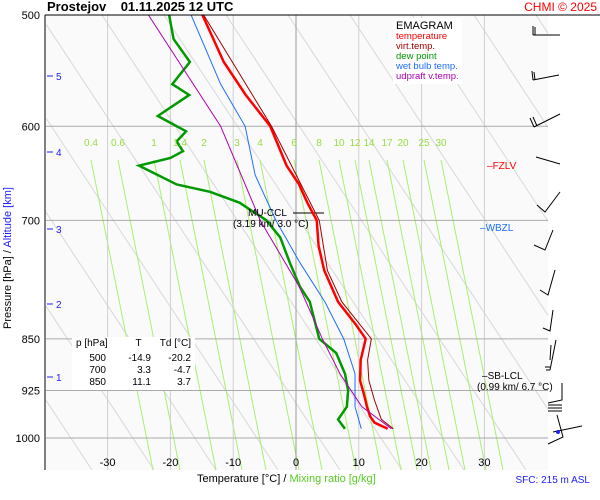 The height and width of the screenshot is (500, 600). I want to click on mixing-ratio-label: 12, so click(355, 143).